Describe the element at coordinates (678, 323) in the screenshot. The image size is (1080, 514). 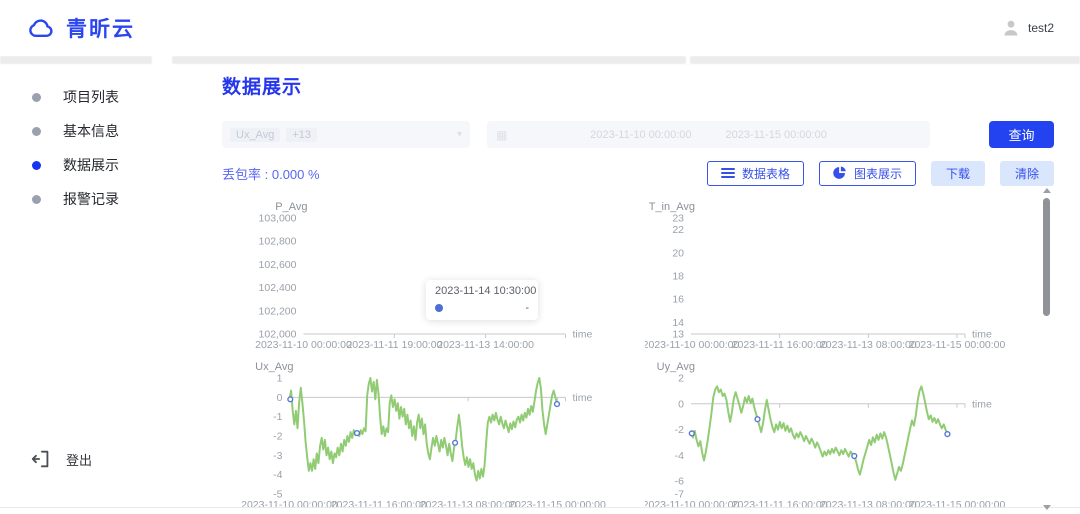
I see `svg-text: 14` at that location.